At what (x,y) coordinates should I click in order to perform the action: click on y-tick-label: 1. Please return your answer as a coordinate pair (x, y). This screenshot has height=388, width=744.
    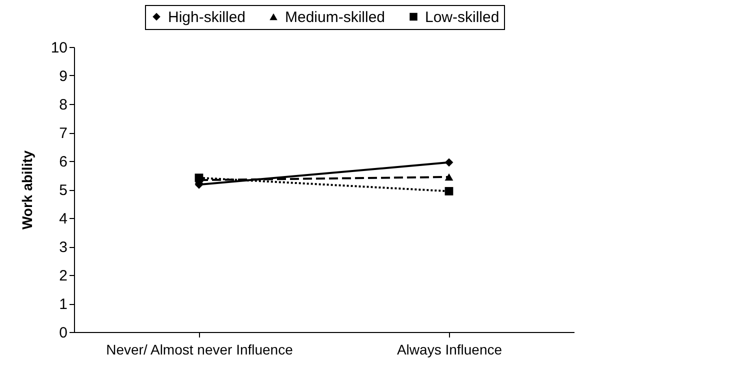
    Looking at the image, I should click on (63, 304).